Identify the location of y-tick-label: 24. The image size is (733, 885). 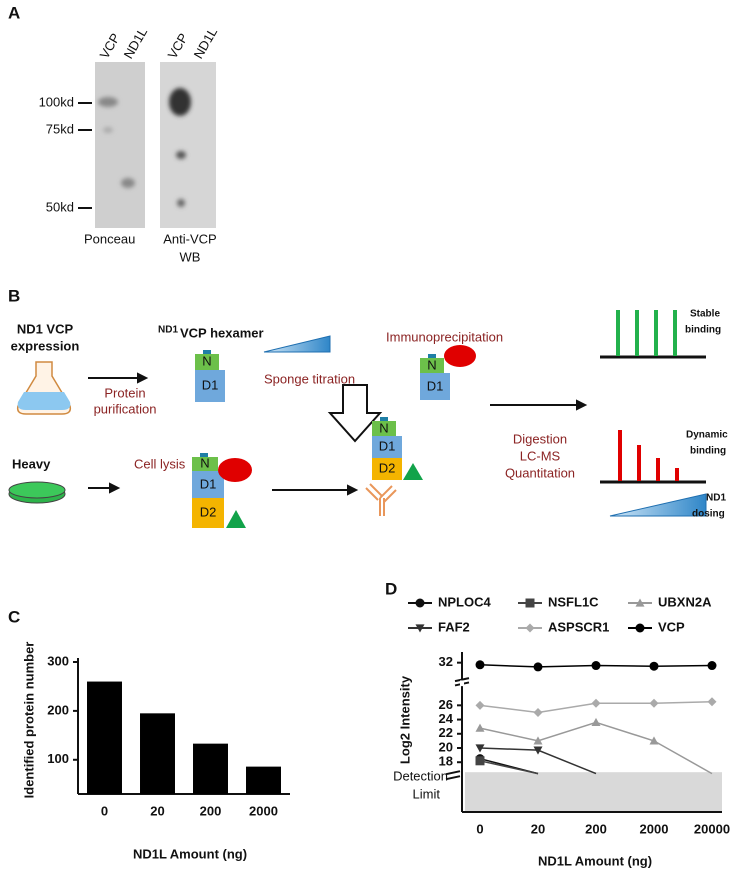
(446, 718).